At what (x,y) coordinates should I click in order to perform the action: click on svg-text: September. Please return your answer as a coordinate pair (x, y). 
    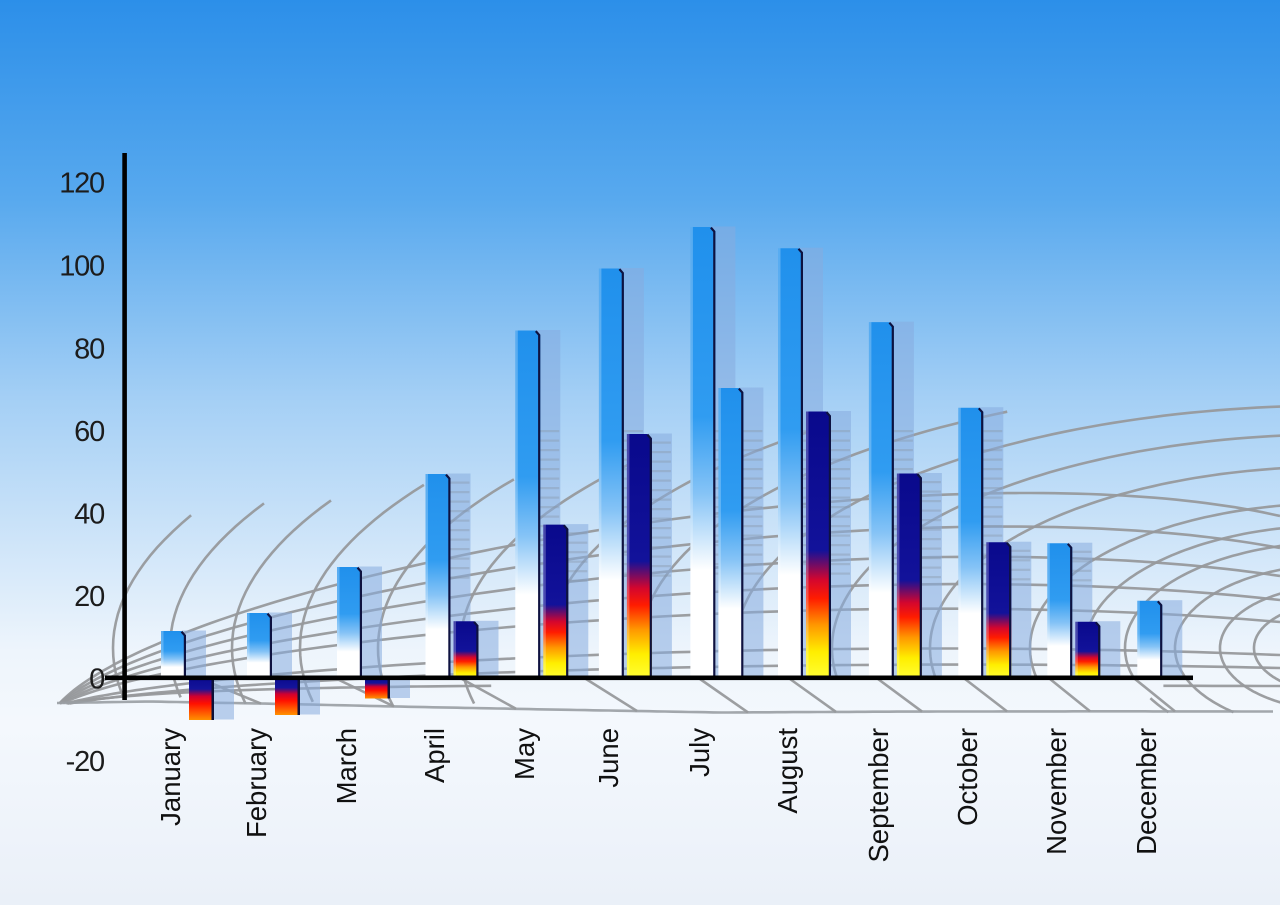
    Looking at the image, I should click on (878, 795).